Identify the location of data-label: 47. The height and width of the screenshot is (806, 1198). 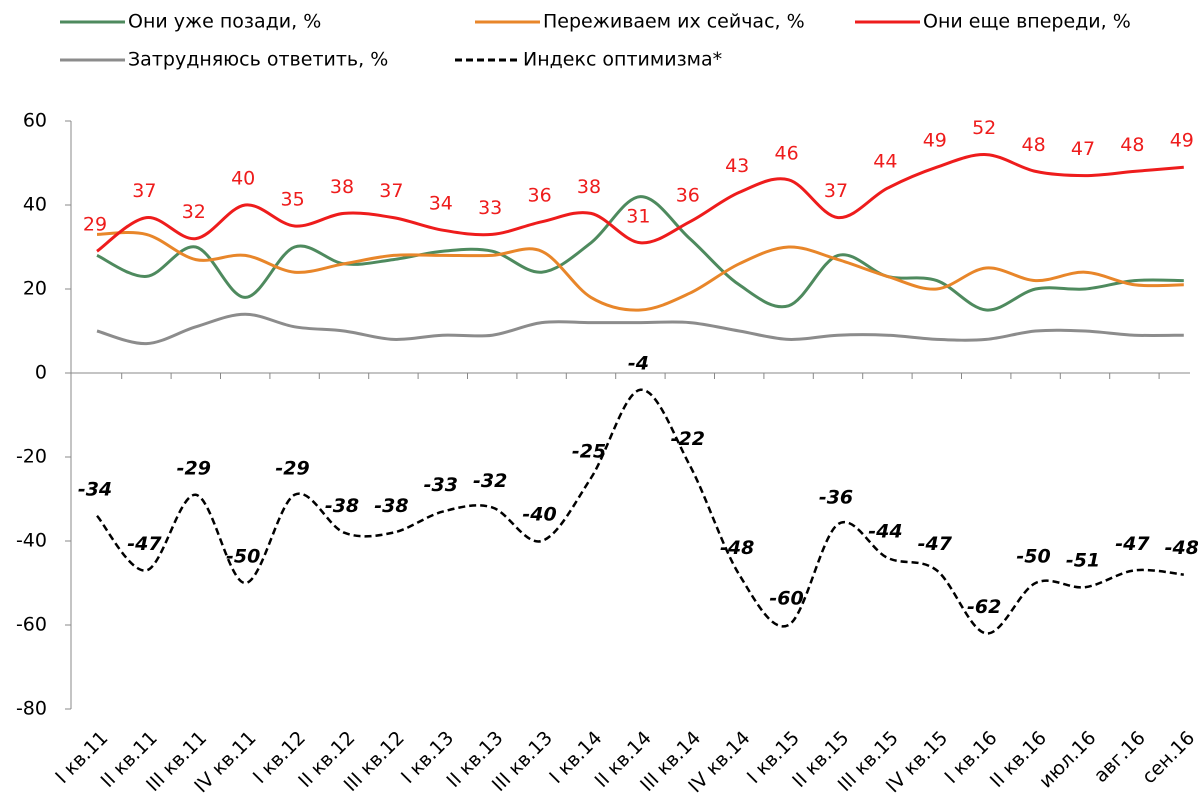
(1083, 149).